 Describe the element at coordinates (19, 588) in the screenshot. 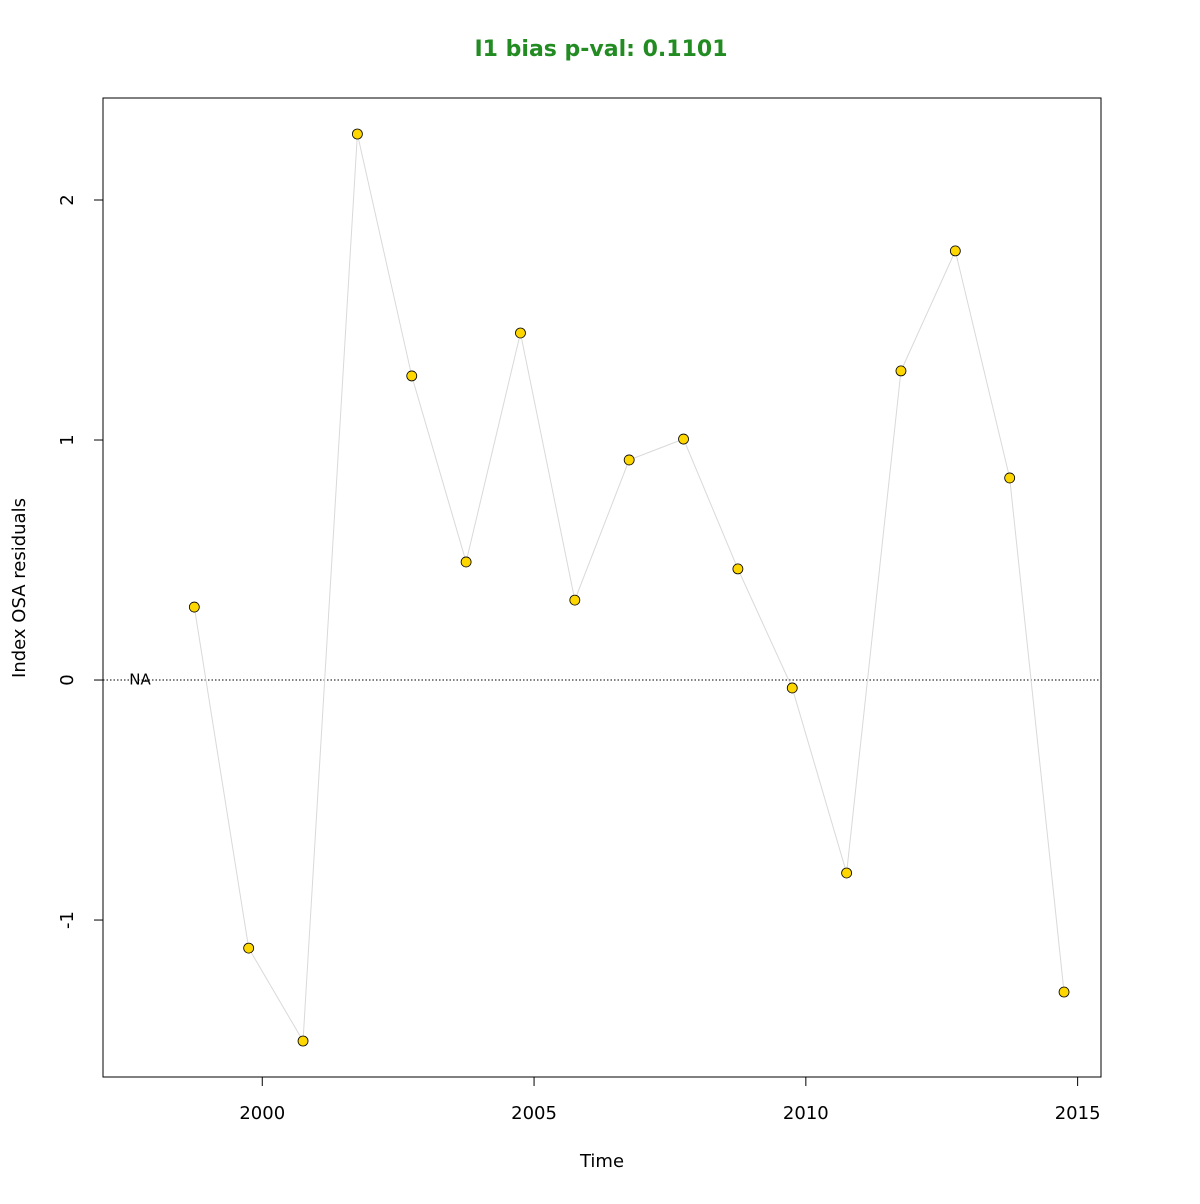

I see `y-axis-label: Index OSA residuals` at that location.